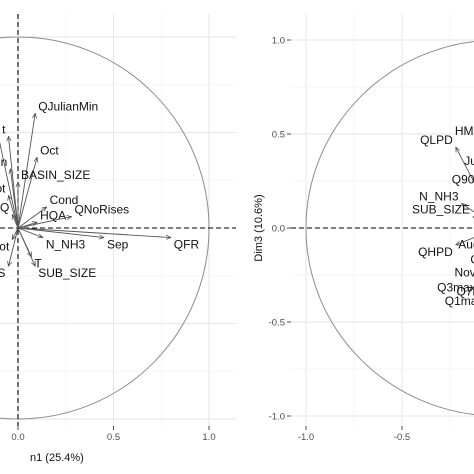  What do you see at coordinates (49, 150) in the screenshot?
I see `label-oct: Oct` at bounding box center [49, 150].